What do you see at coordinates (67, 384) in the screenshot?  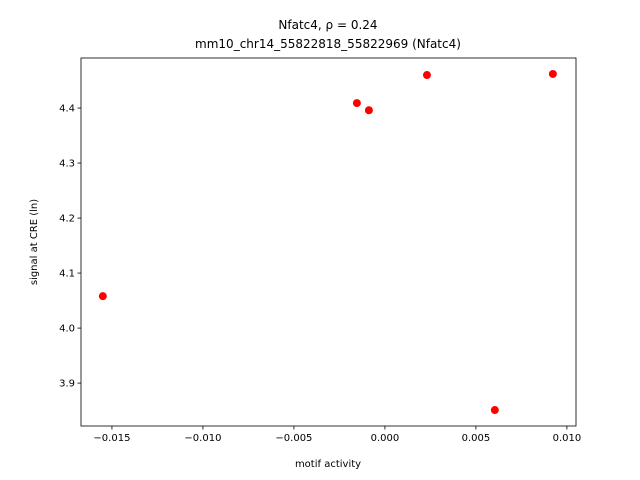 I see `y-tick-label: 3.9` at bounding box center [67, 384].